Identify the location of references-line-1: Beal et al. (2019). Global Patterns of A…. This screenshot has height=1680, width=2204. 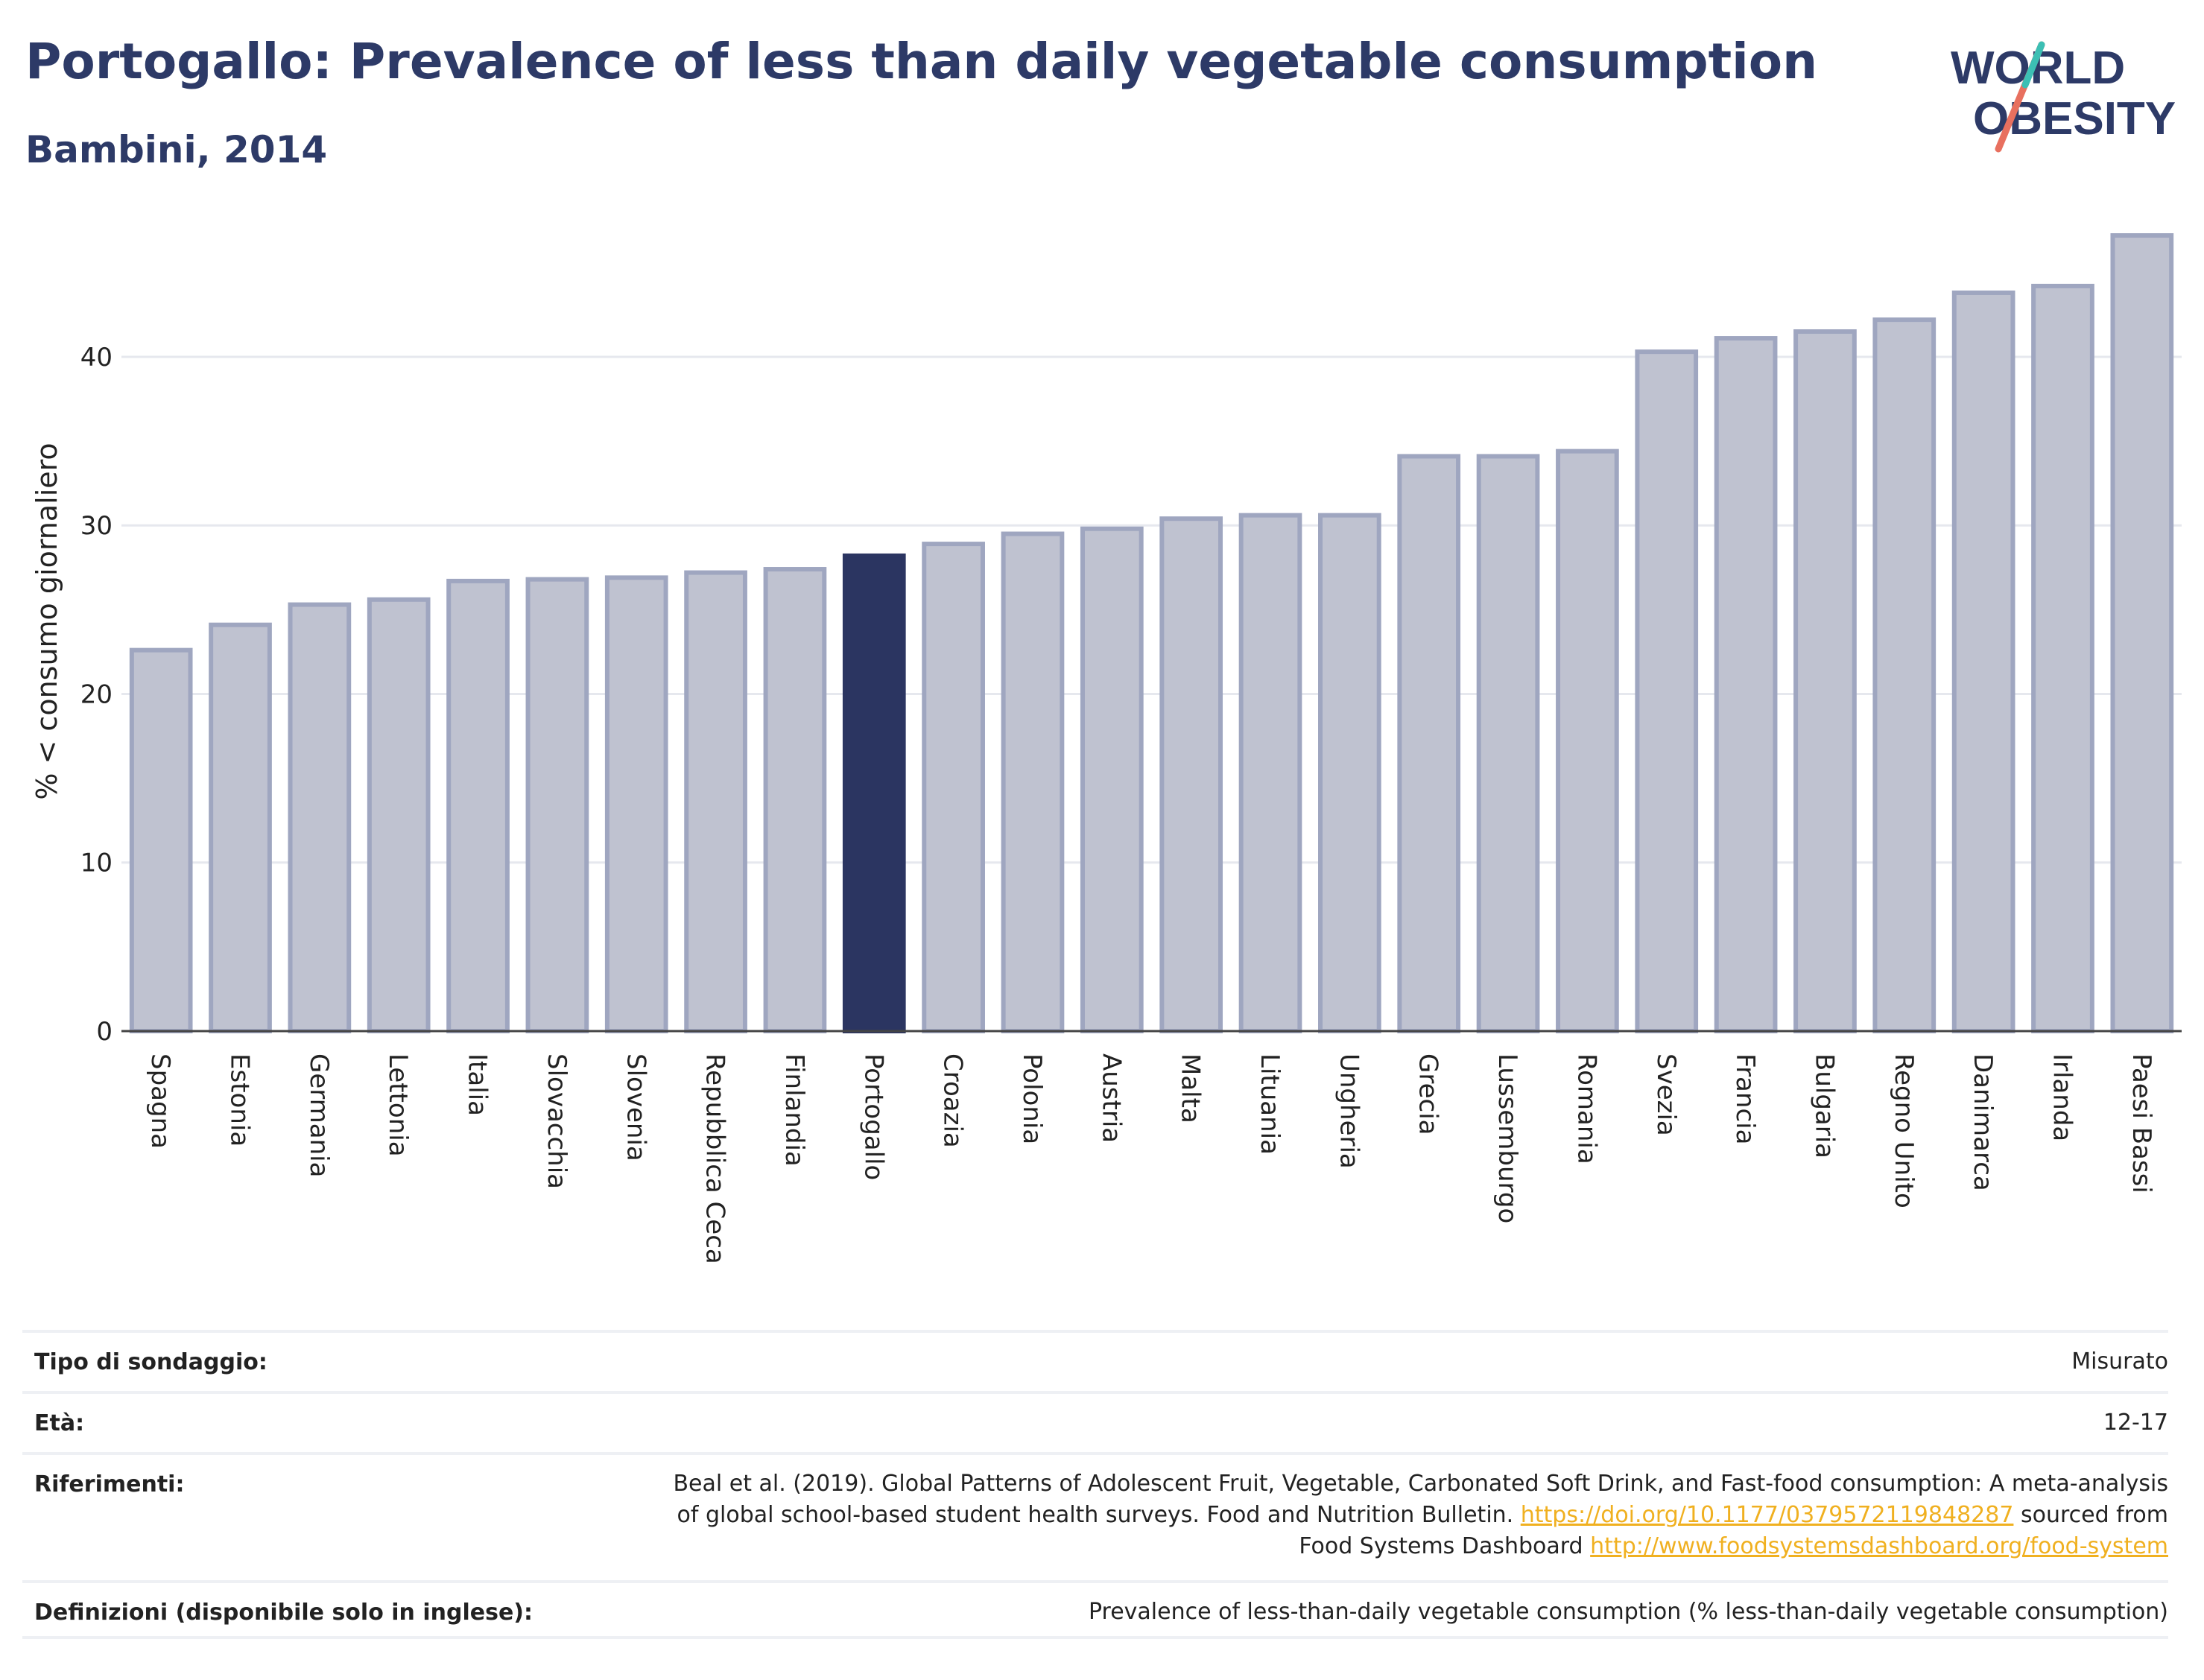
(1420, 1484).